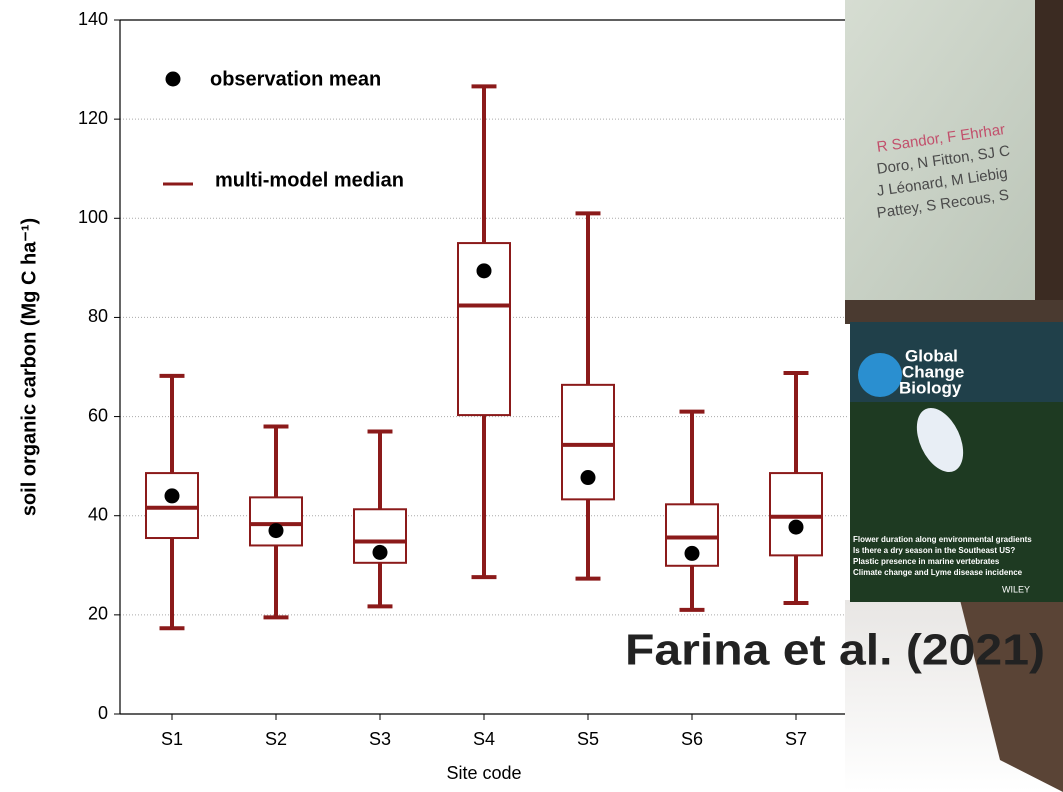 The width and height of the screenshot is (1063, 792). Describe the element at coordinates (276, 739) in the screenshot. I see `x-tick-label: S2` at that location.